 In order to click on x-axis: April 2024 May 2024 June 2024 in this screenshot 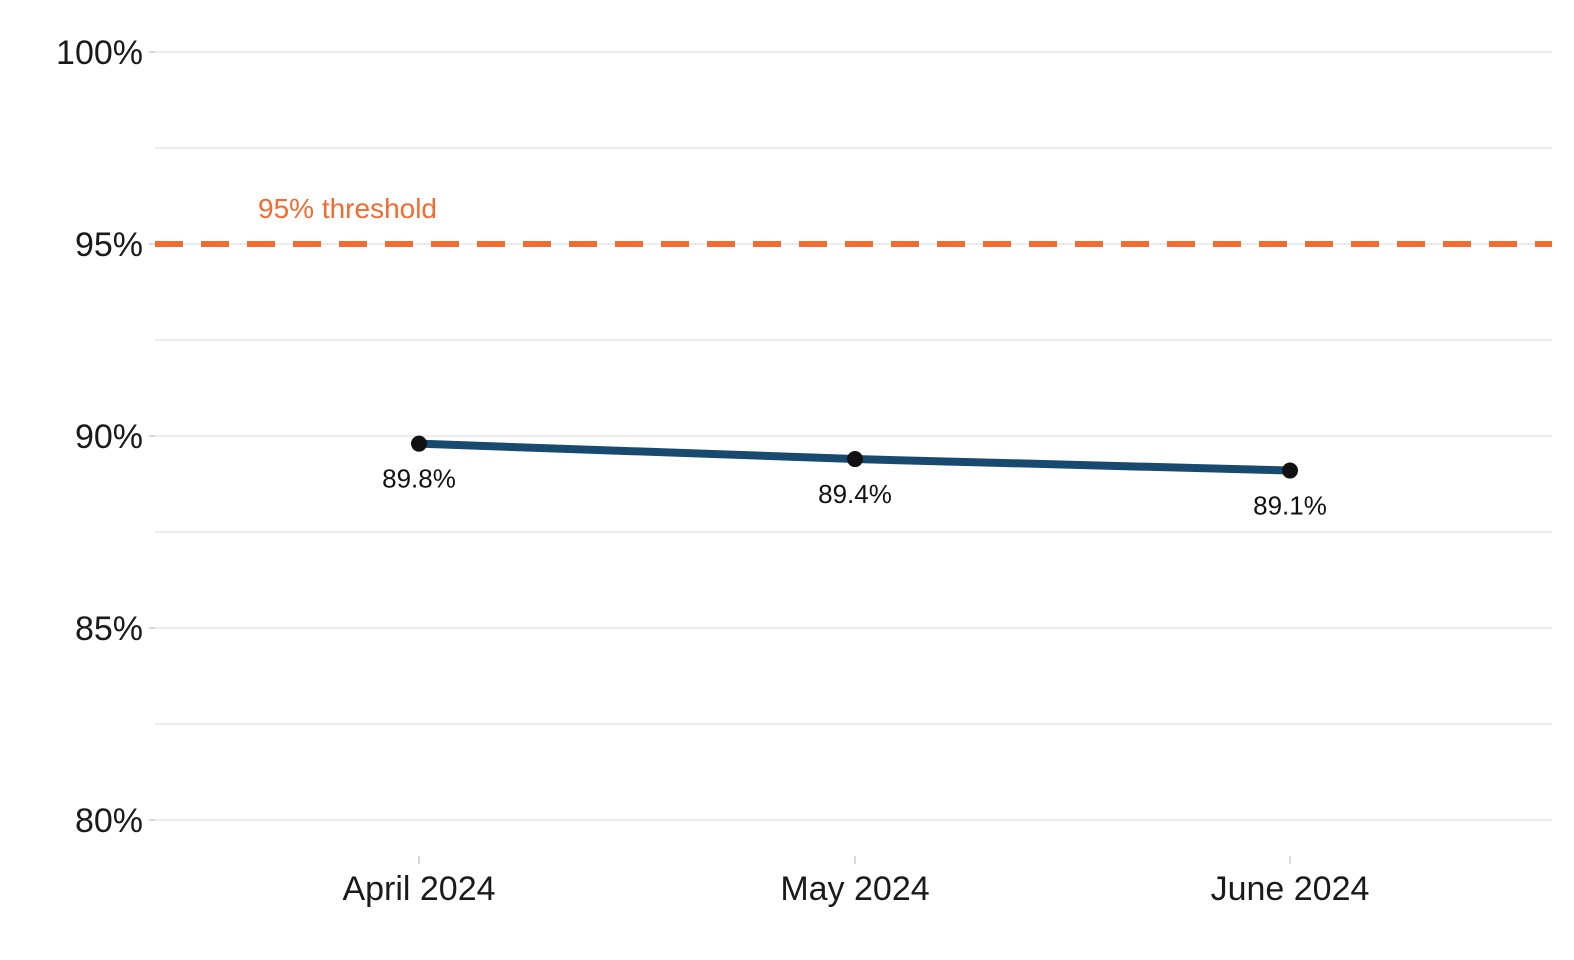, I will do `click(855, 882)`.